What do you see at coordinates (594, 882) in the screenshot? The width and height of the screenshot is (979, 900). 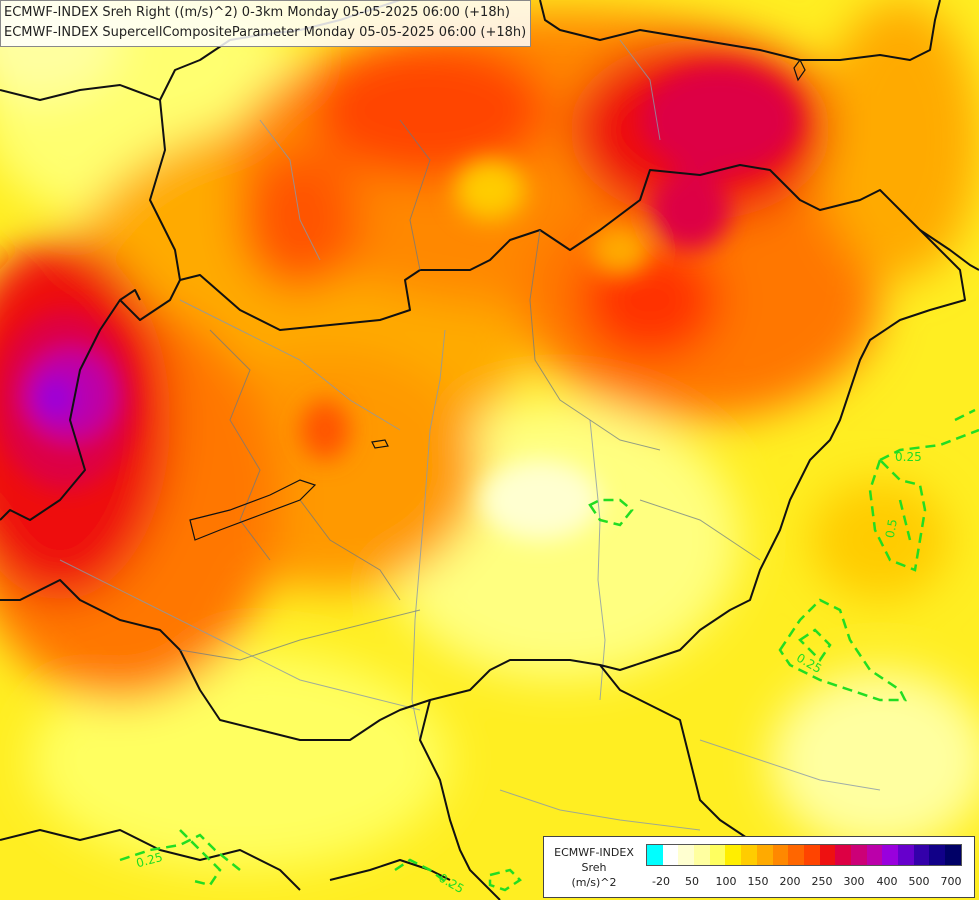 I see `legend-title-line: (m/s)^2` at bounding box center [594, 882].